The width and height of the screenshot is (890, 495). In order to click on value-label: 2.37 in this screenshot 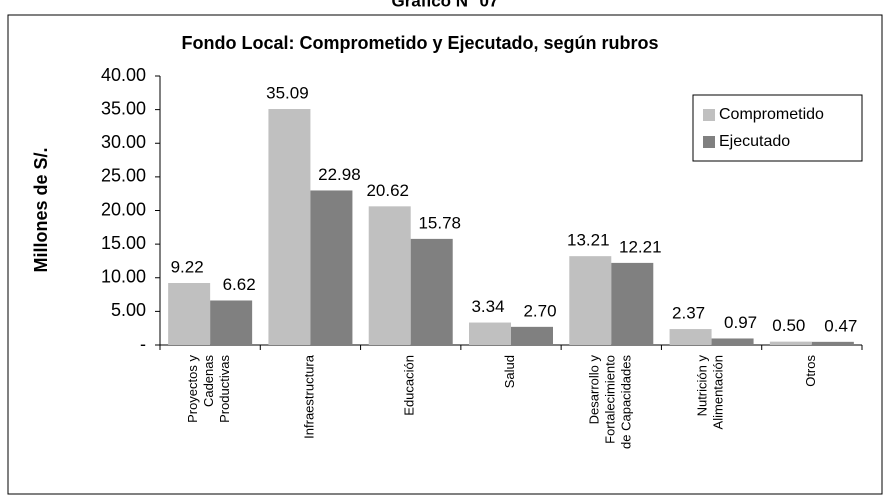, I will do `click(688, 313)`.